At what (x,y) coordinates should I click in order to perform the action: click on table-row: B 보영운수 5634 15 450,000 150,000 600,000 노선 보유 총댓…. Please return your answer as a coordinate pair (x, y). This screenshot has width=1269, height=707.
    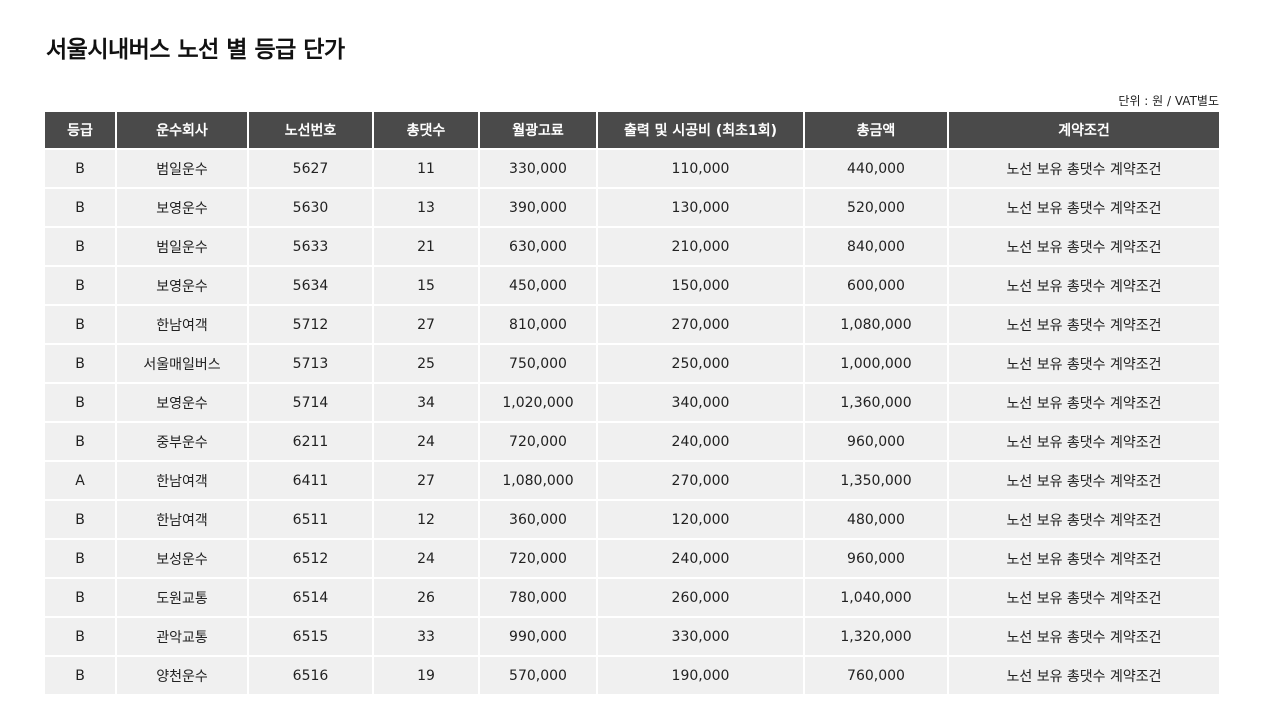
    Looking at the image, I should click on (632, 286).